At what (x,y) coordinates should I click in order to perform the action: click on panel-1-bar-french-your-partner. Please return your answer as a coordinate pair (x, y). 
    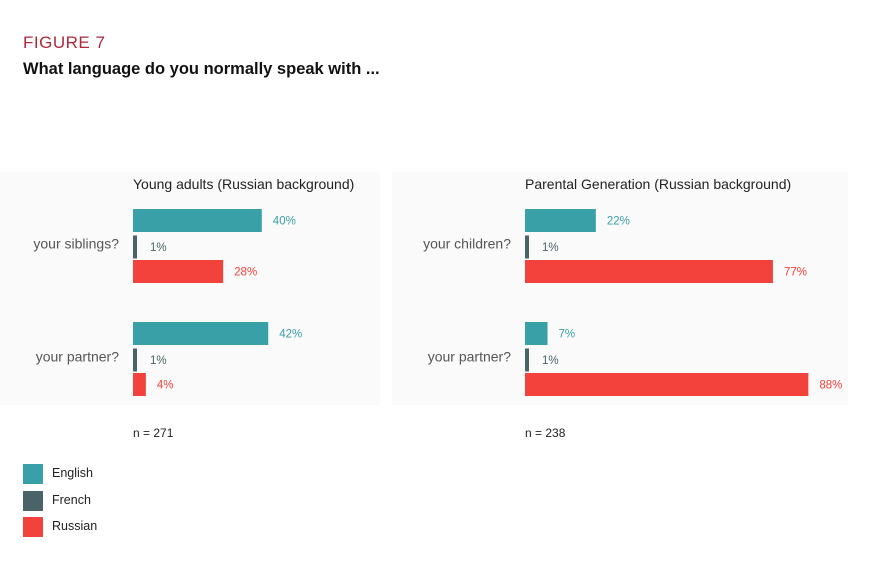
    Looking at the image, I should click on (135, 360).